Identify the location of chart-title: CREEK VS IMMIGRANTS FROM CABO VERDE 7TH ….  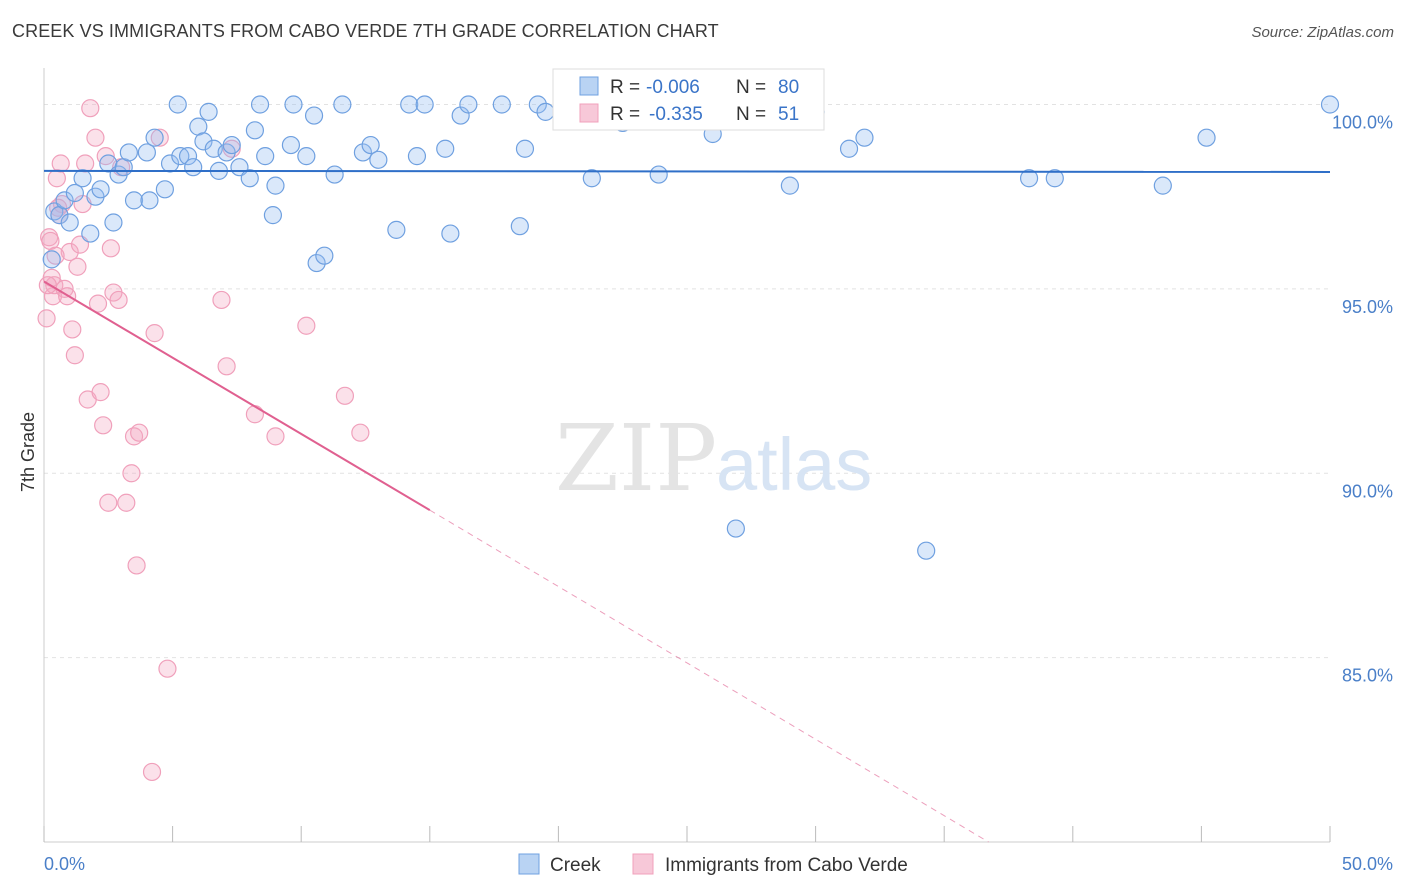
(365, 31).